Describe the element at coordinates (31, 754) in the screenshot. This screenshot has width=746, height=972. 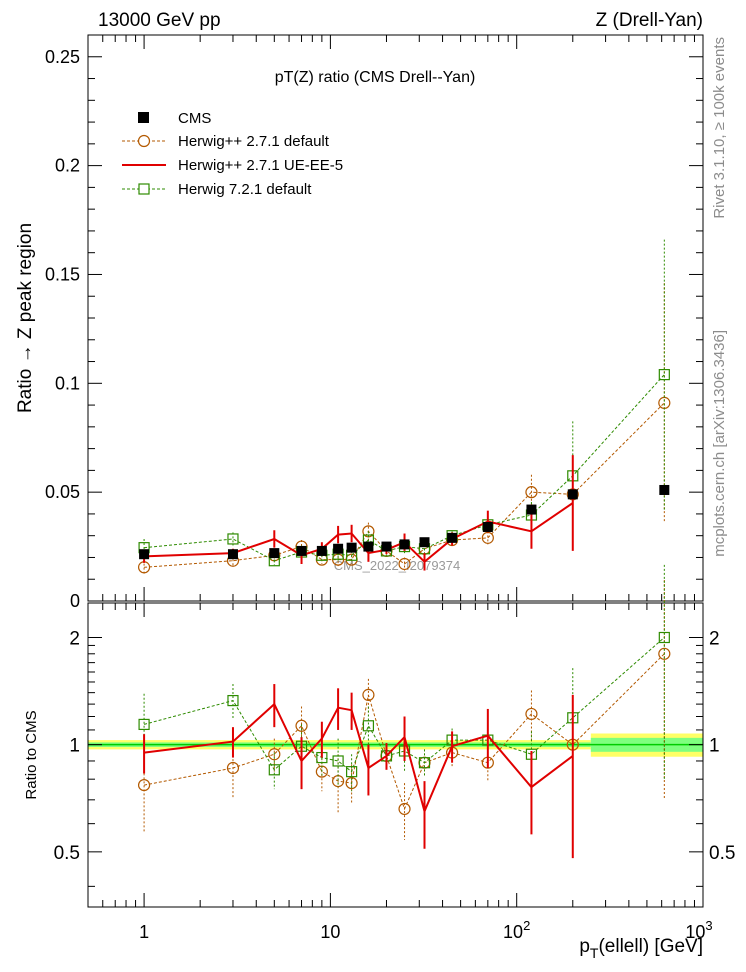
I see `ratio-y-axis-label: Ratio to CMS` at that location.